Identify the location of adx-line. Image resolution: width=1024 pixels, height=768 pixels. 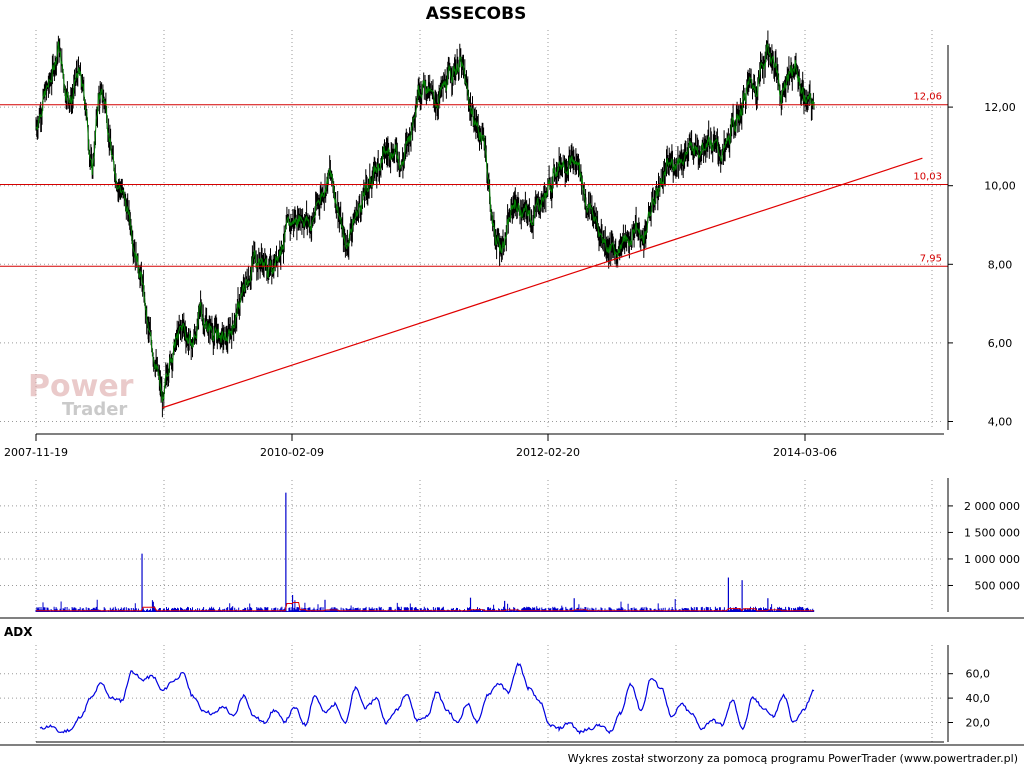
(427, 698).